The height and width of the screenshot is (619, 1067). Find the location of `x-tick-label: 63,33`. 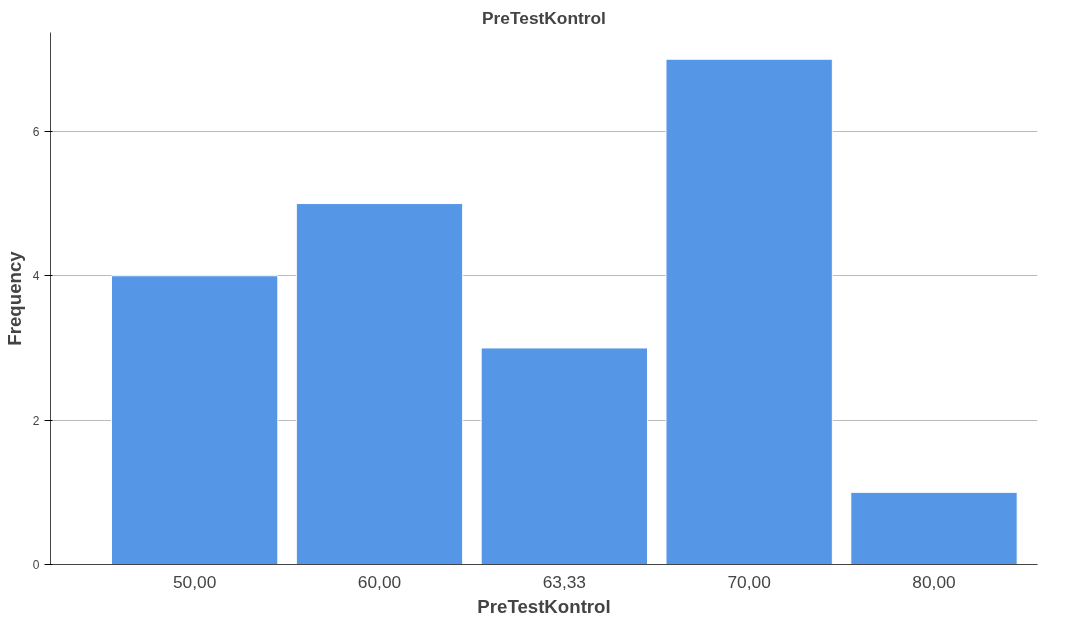

x-tick-label: 63,33 is located at coordinates (564, 581).